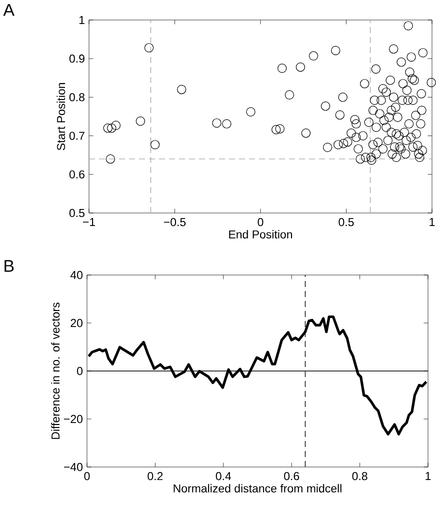 This screenshot has height=518, width=436. Describe the element at coordinates (76, 213) in the screenshot. I see `y-tick-label: 0.5` at that location.